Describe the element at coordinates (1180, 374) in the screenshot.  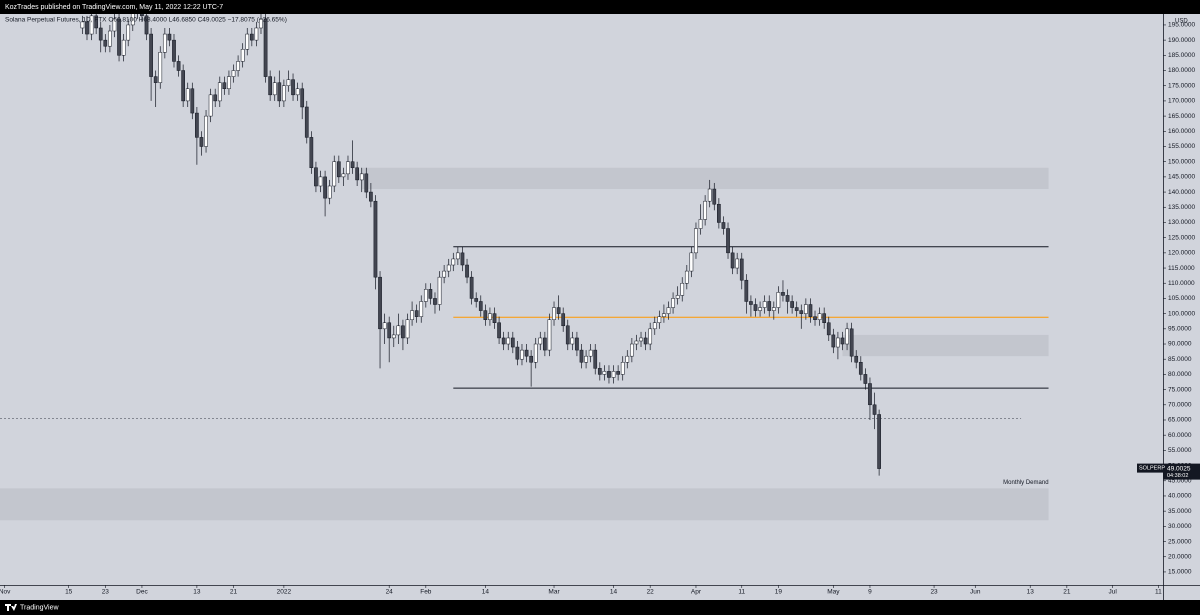
I see `y-tick-label: 80.0000` at that location.